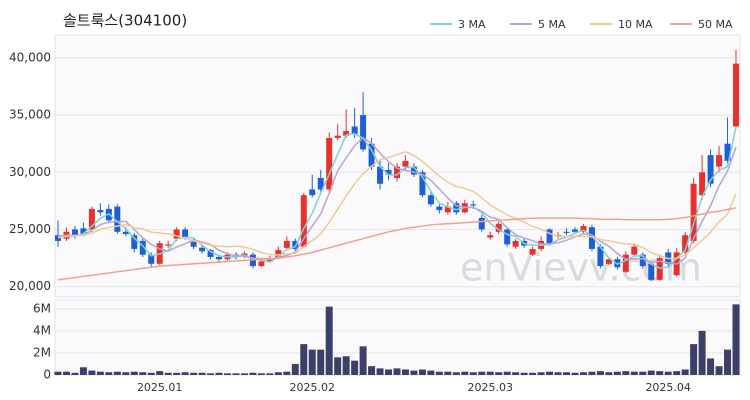  Describe the element at coordinates (125, 21) in the screenshot. I see `chart-title: 솔트룩스(304100)` at that location.